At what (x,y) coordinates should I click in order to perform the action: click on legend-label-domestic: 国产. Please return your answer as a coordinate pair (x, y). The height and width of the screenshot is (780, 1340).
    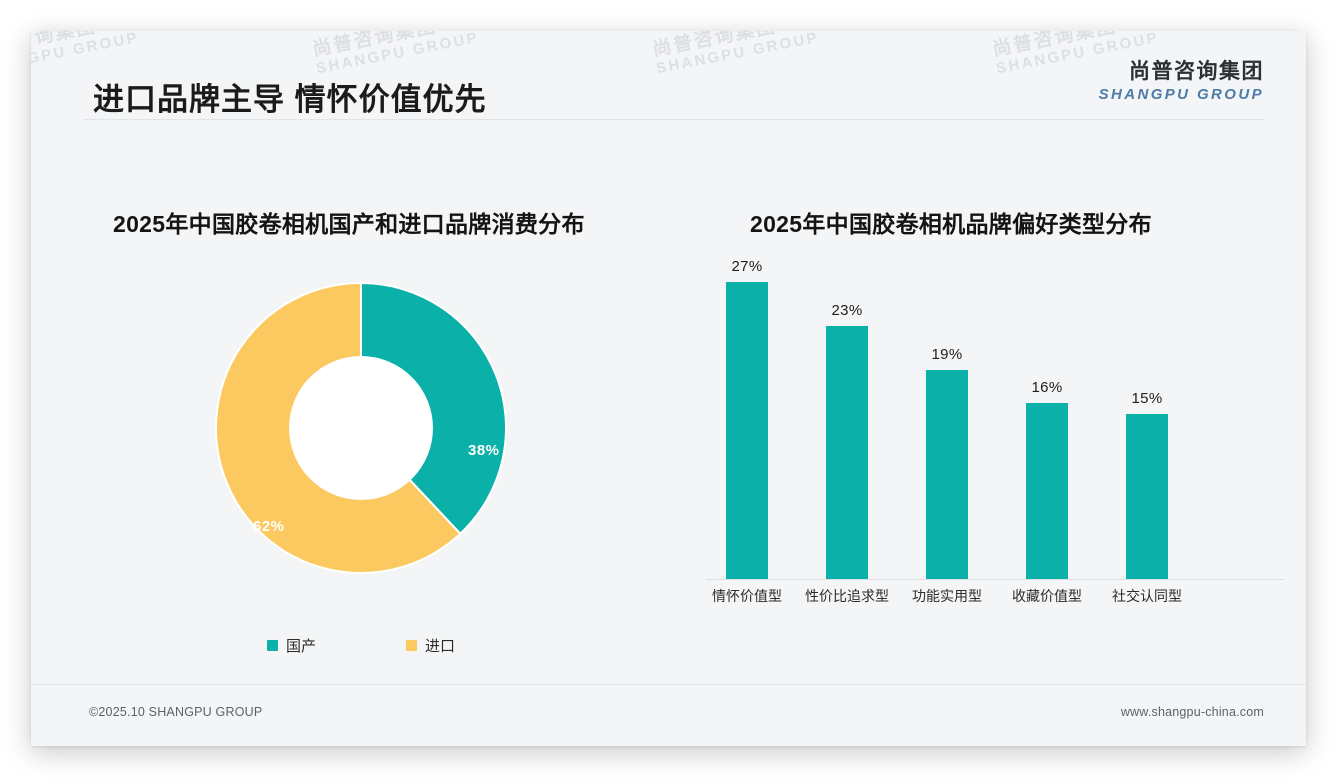
    Looking at the image, I should click on (300, 646).